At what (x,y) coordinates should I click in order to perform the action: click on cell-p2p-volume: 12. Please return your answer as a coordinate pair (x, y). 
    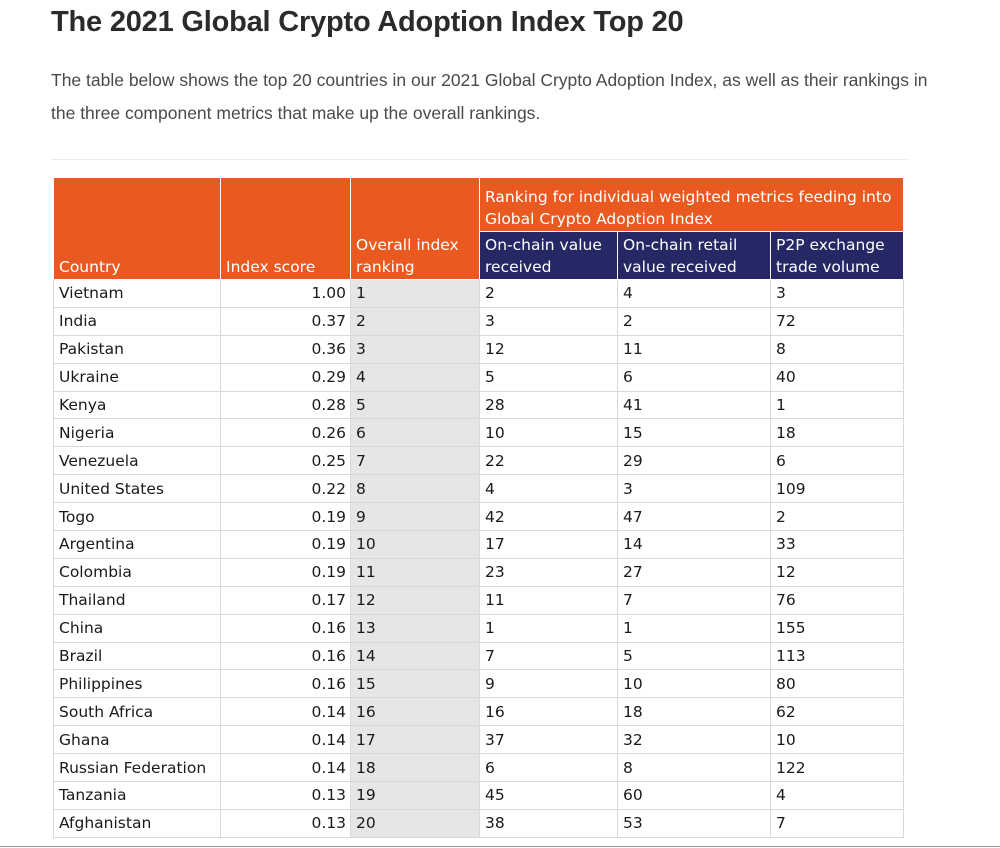
    Looking at the image, I should click on (837, 572).